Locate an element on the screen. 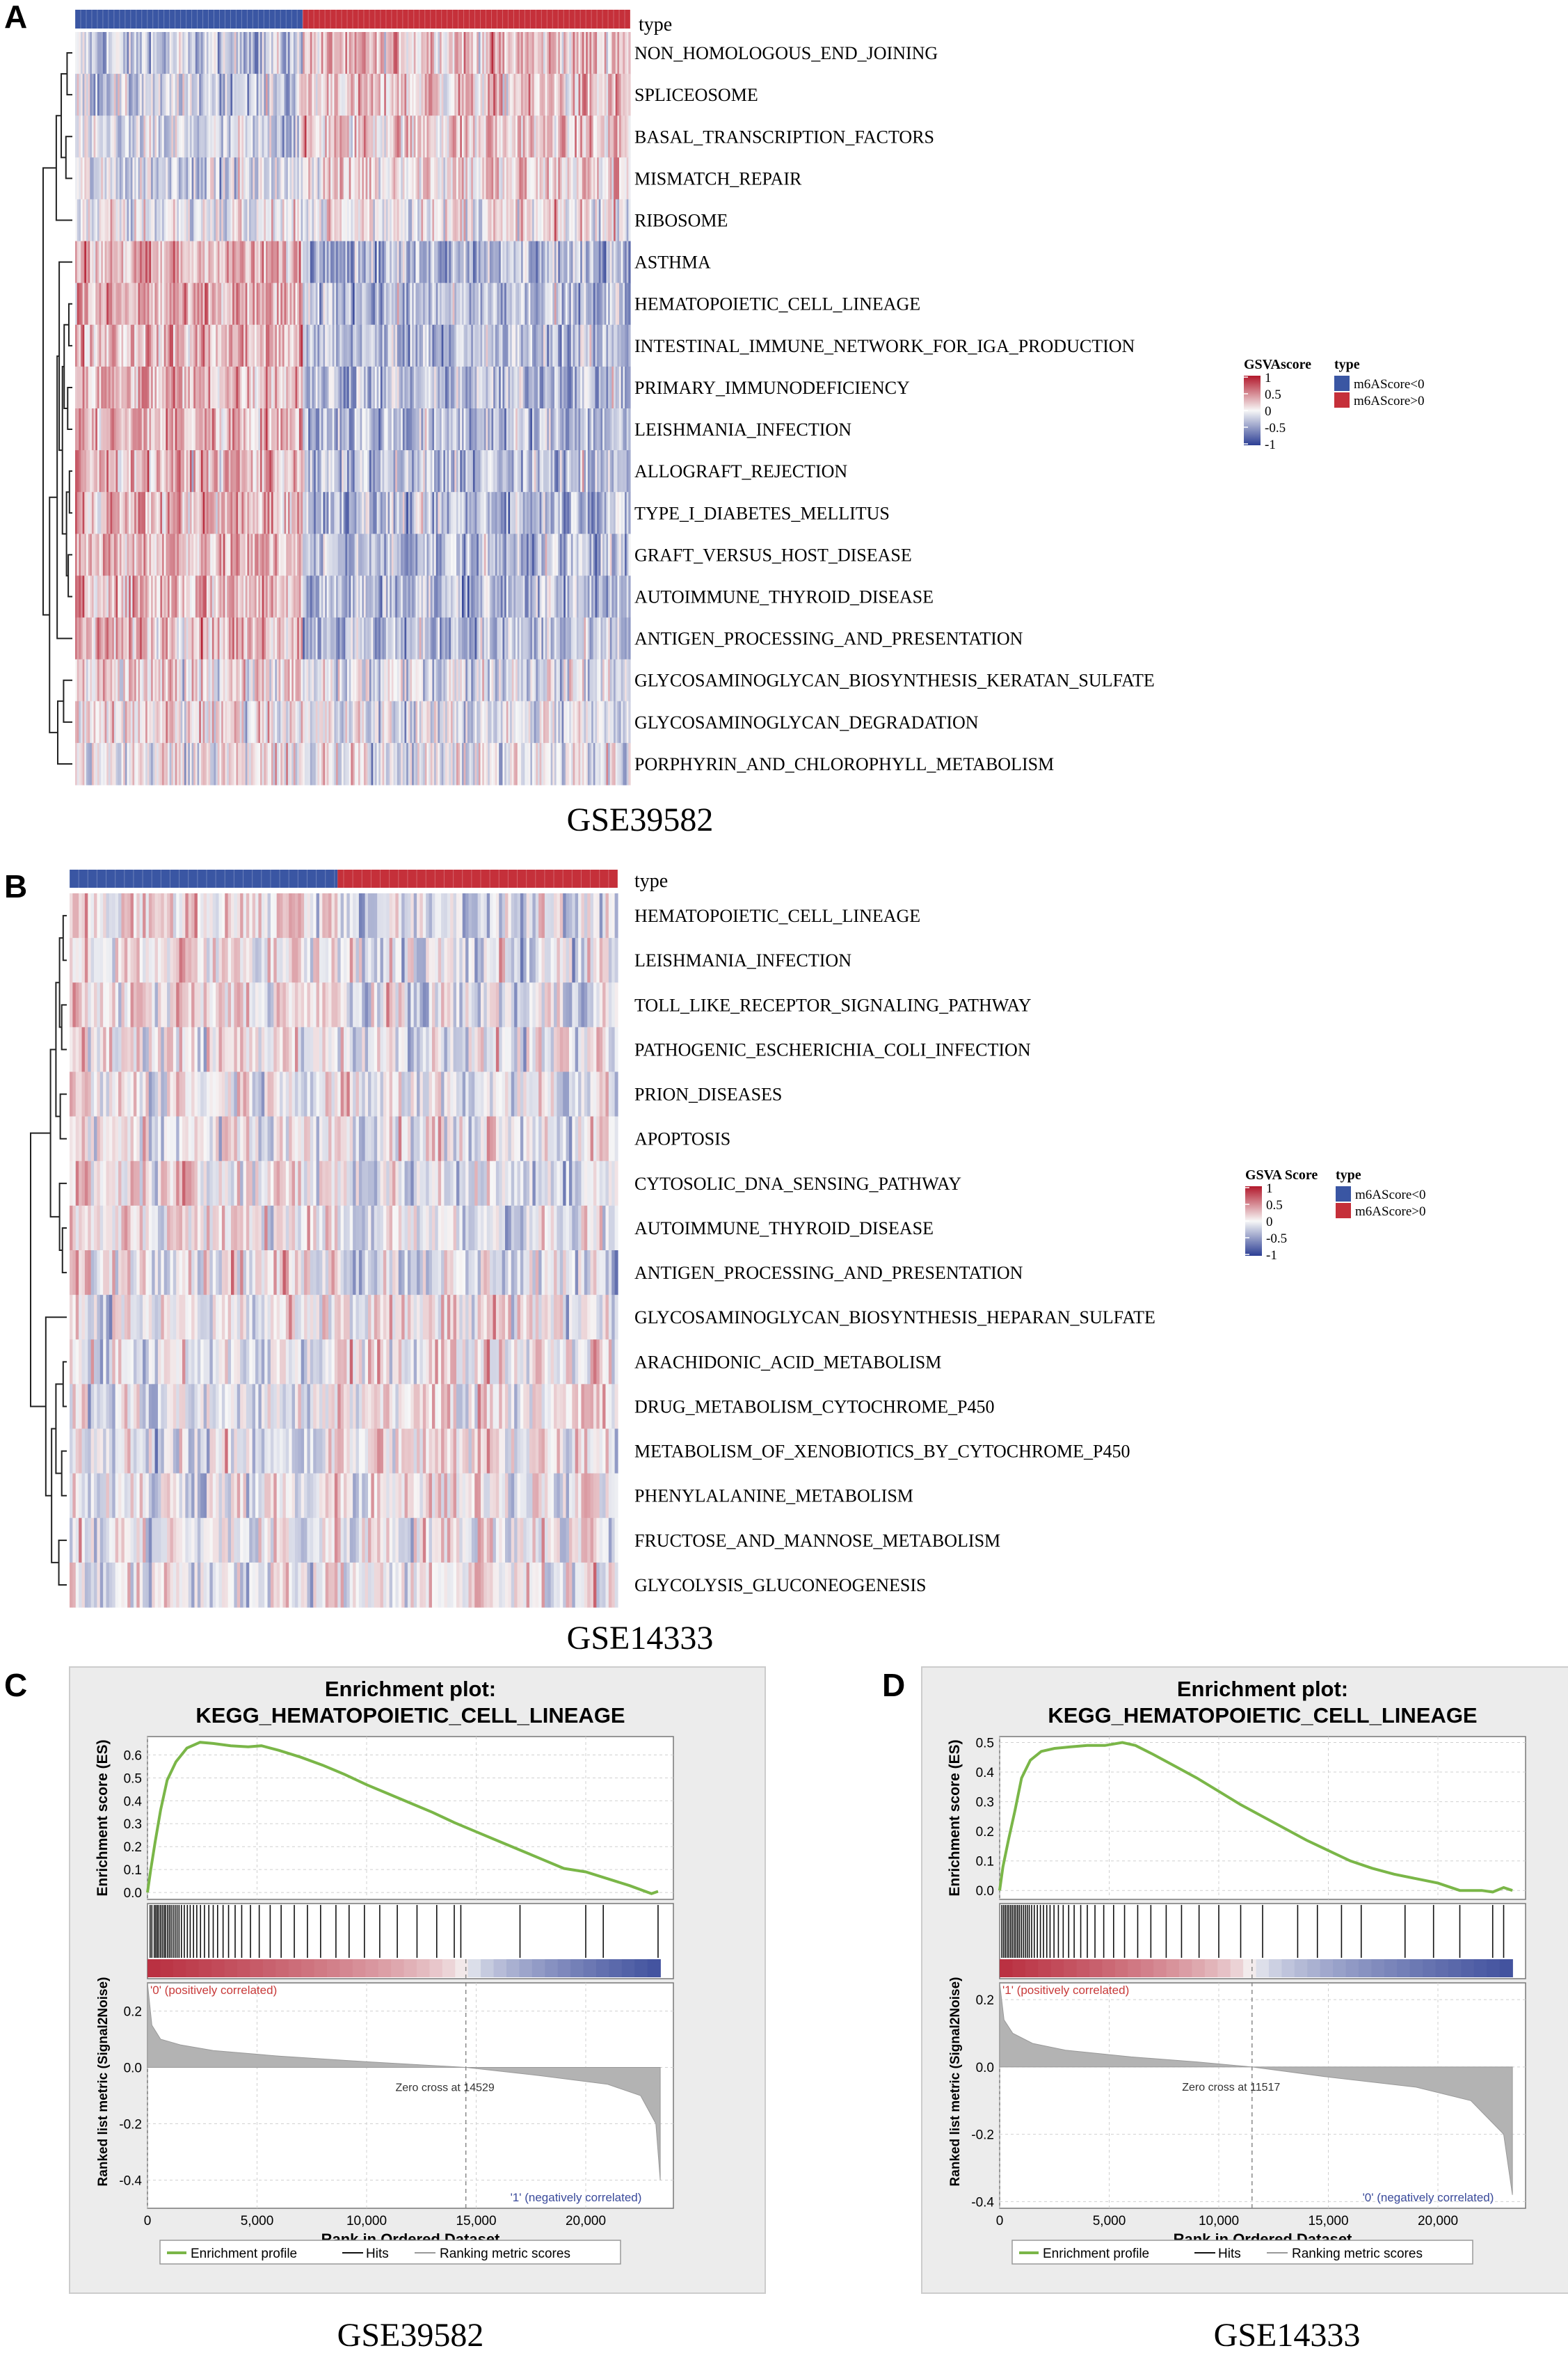  type-bar is located at coordinates (352, 19).